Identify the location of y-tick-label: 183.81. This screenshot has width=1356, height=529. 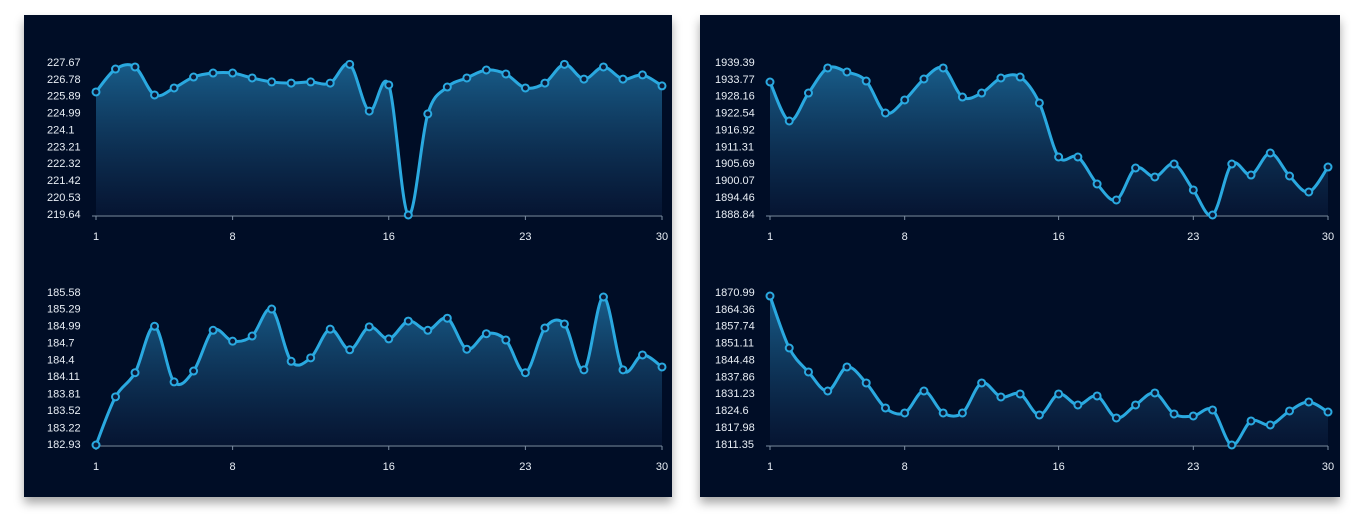
(64, 394).